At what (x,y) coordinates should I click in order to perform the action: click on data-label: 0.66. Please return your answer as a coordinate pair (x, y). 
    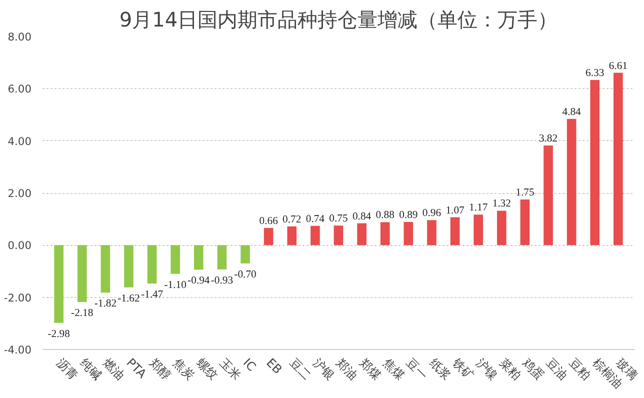
    Looking at the image, I should click on (269, 221).